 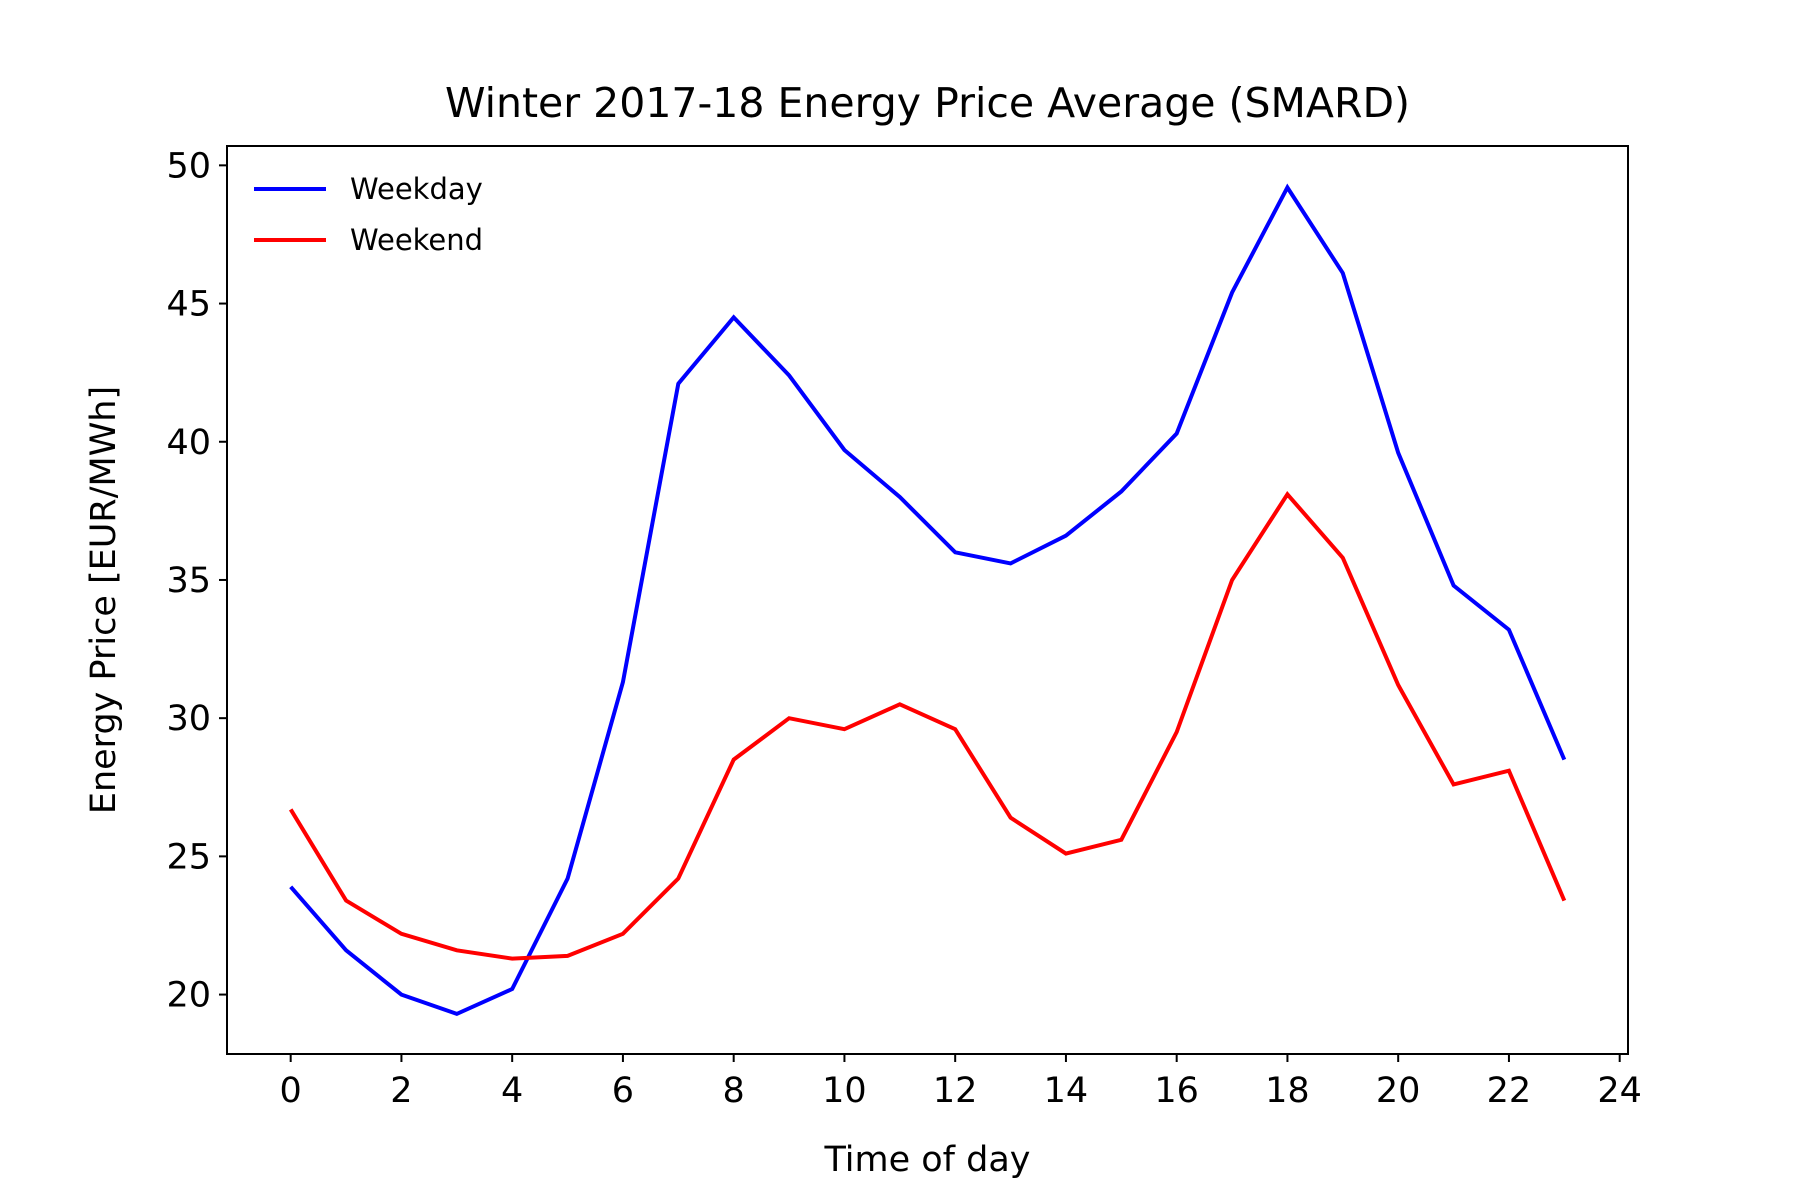 What do you see at coordinates (1066, 1091) in the screenshot?
I see `x-tick-label: 14` at bounding box center [1066, 1091].